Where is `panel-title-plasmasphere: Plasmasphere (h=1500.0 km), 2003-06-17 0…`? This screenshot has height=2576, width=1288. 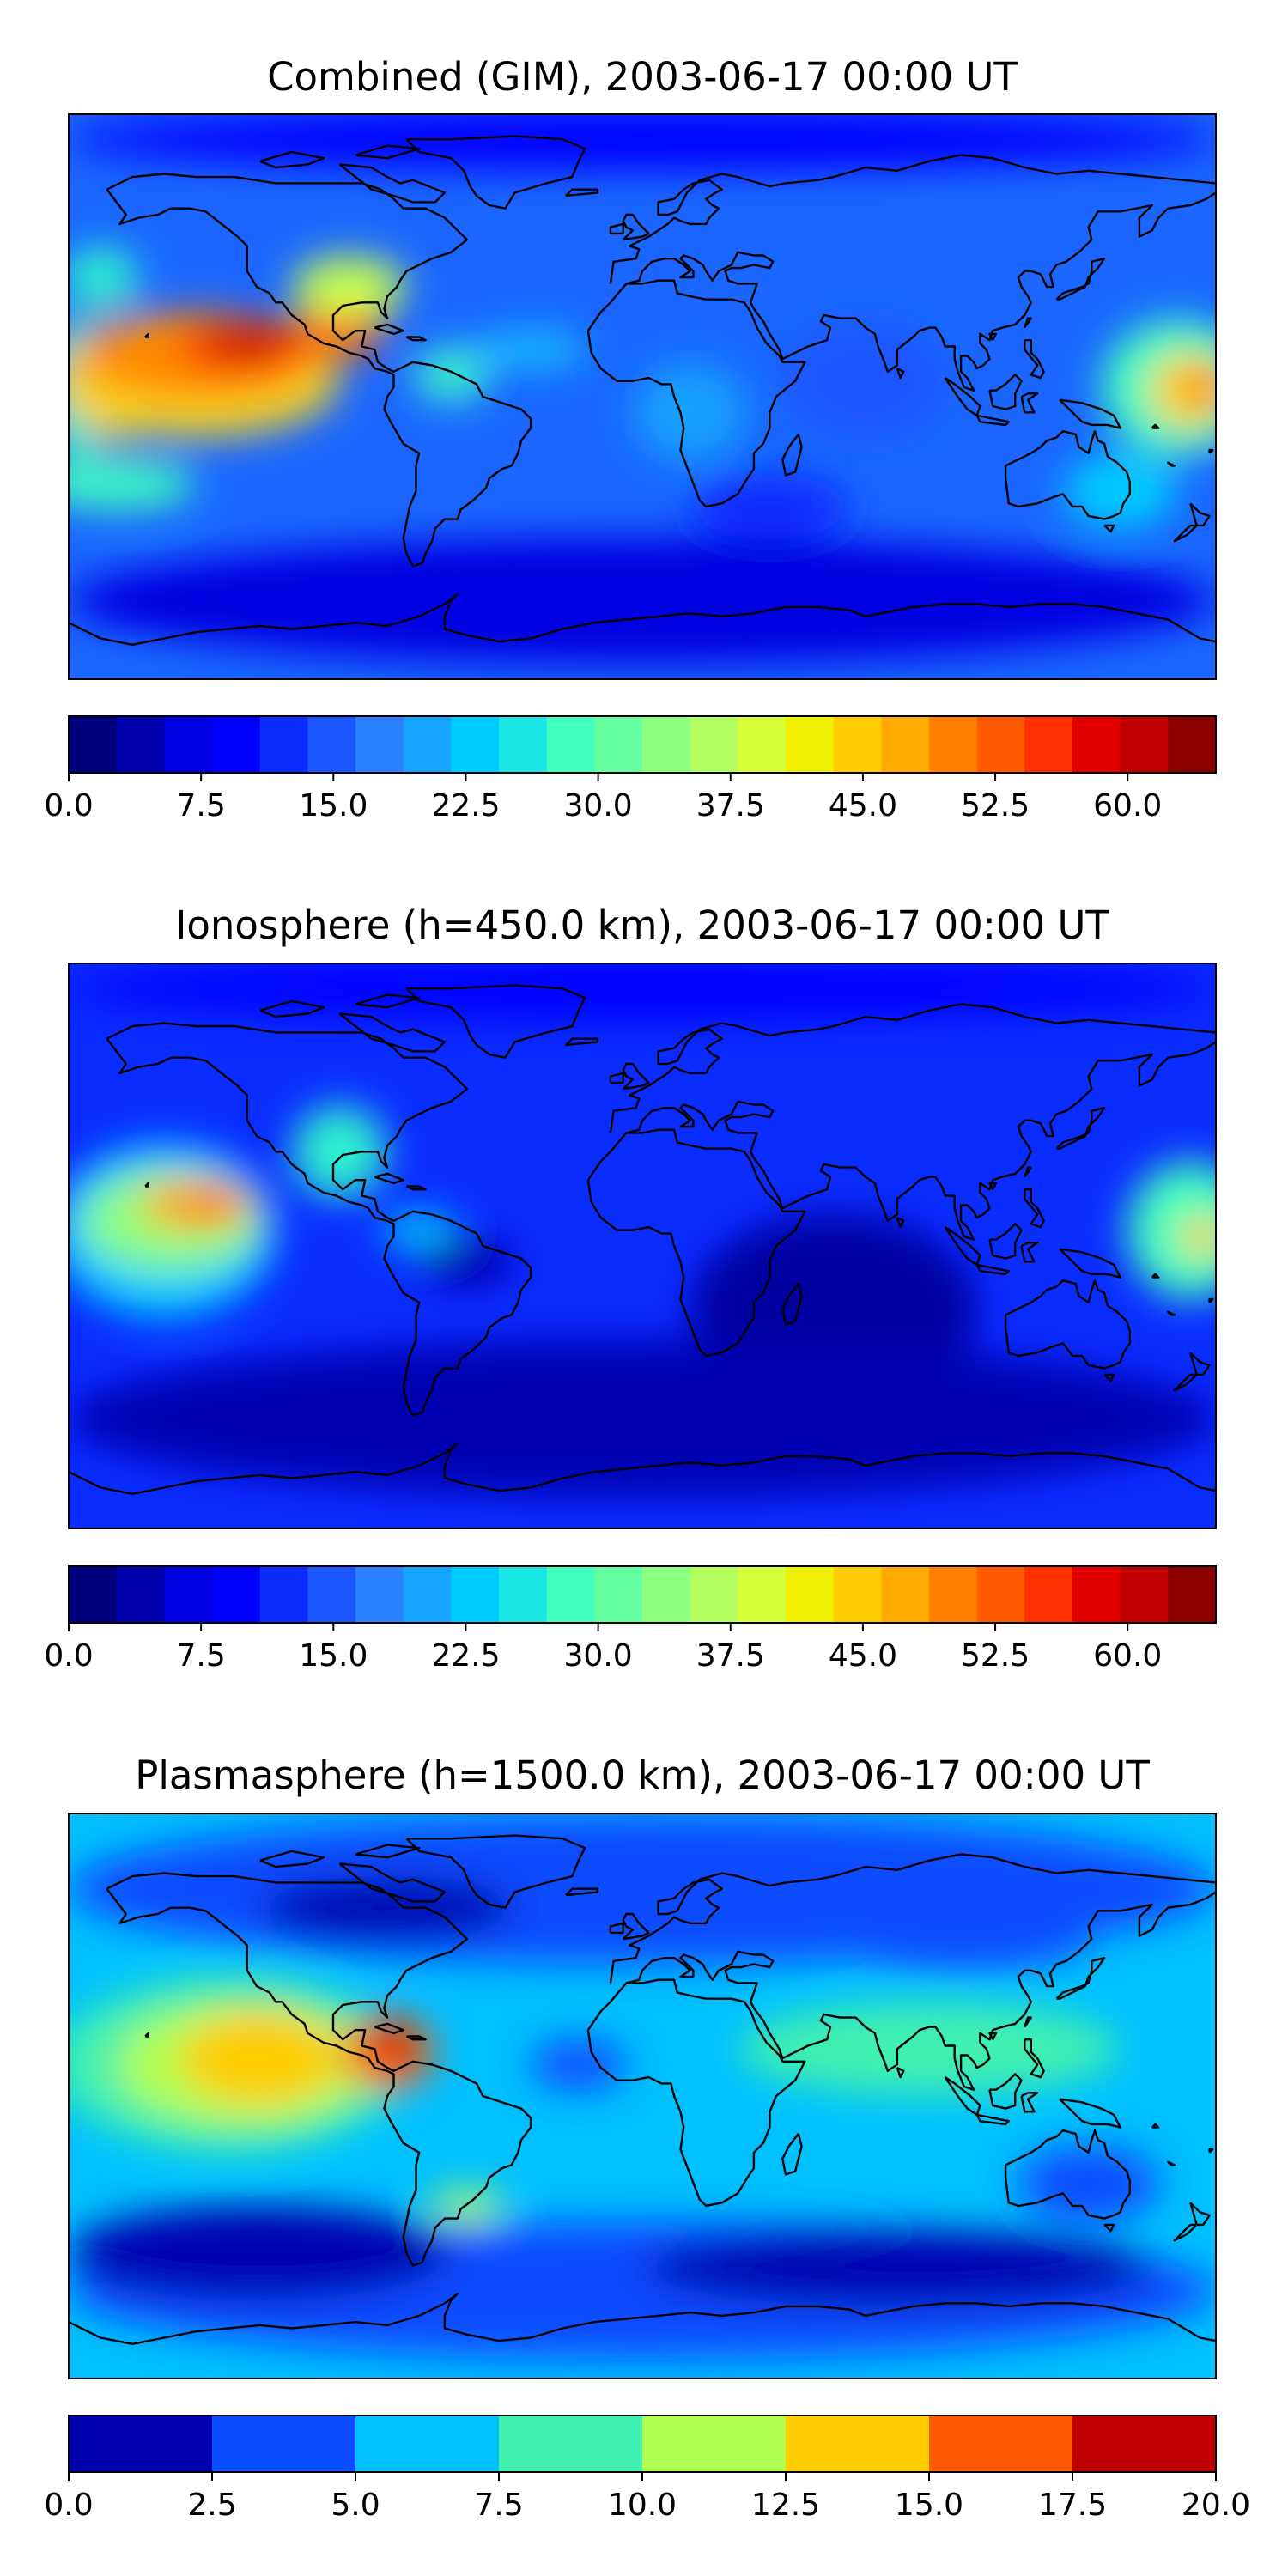
panel-title-plasmasphere: Plasmasphere (h=1500.0 km), 2003-06-17 0… is located at coordinates (642, 1776).